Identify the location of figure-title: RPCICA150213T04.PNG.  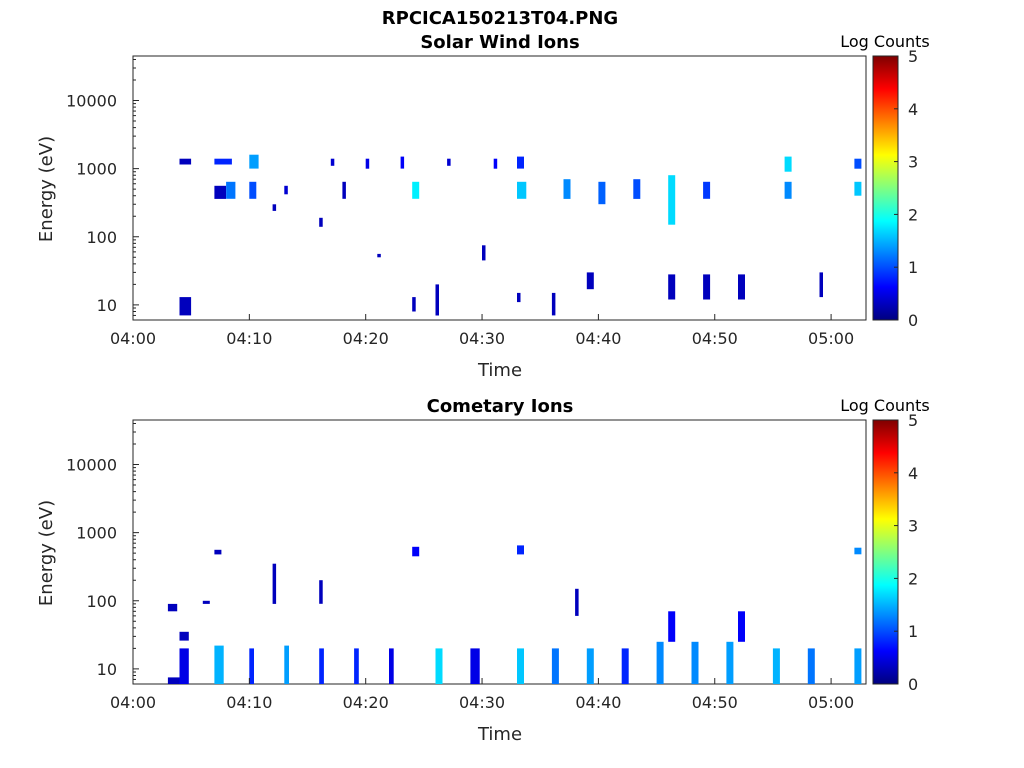
(500, 18).